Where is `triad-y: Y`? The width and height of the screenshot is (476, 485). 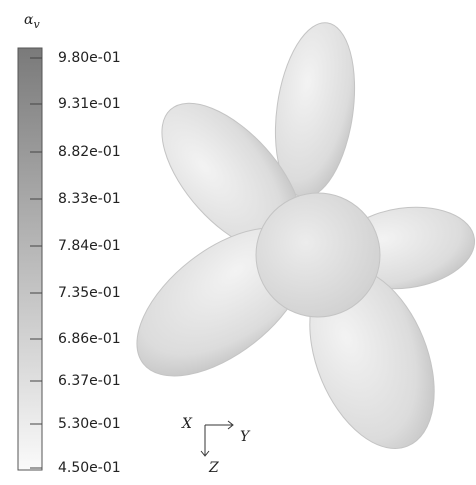 triad-y: Y is located at coordinates (245, 437).